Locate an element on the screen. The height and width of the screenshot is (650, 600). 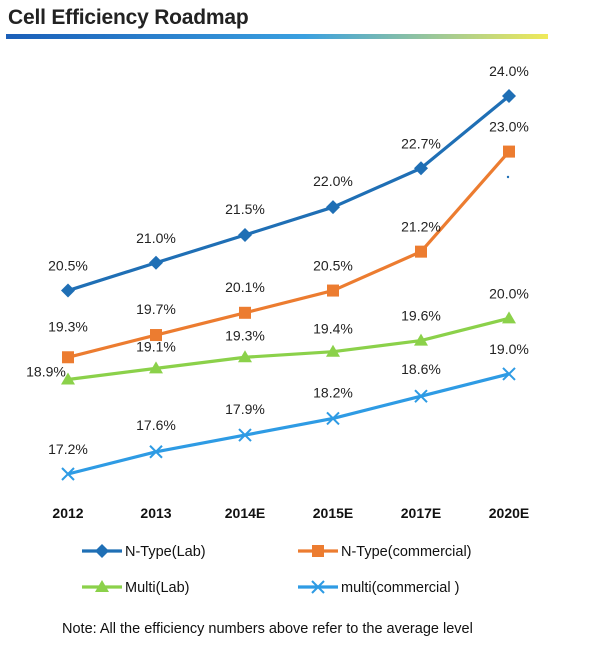
series-3-label-1: 17.6% is located at coordinates (156, 425).